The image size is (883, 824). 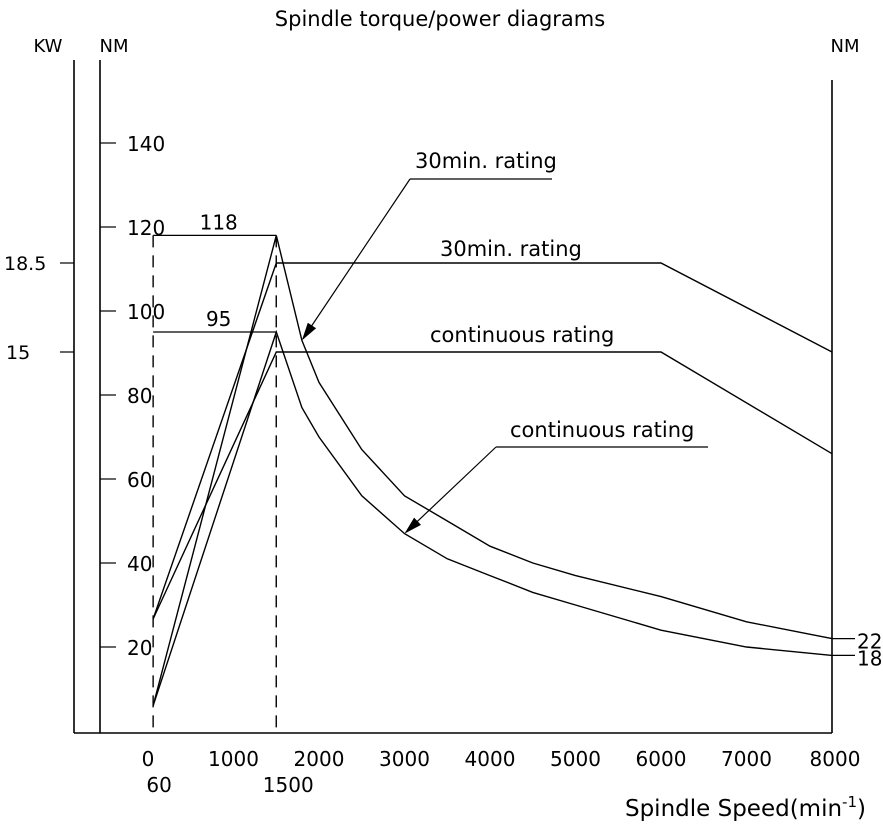 I want to click on x-tick-label: 3000, so click(x=404, y=759).